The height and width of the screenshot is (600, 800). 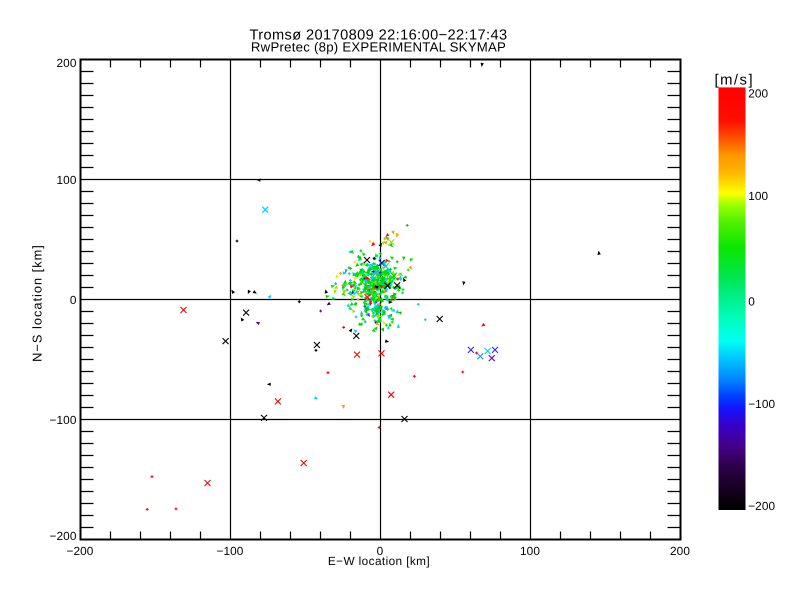 What do you see at coordinates (379, 561) in the screenshot?
I see `svg-text: E−W location [km]` at bounding box center [379, 561].